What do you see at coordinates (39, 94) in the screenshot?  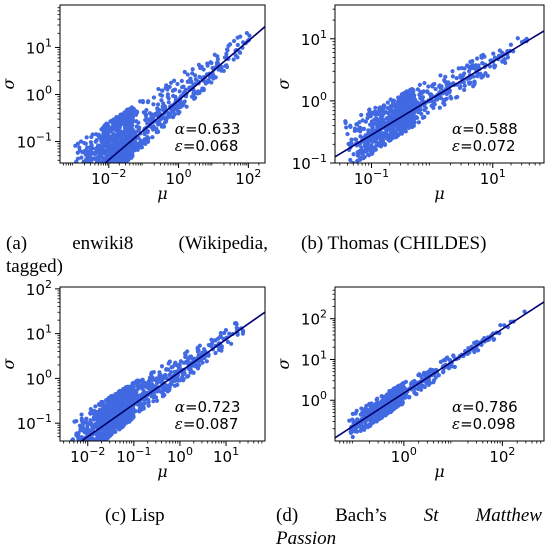 I see `y-tick-label-a: 100` at bounding box center [39, 94].